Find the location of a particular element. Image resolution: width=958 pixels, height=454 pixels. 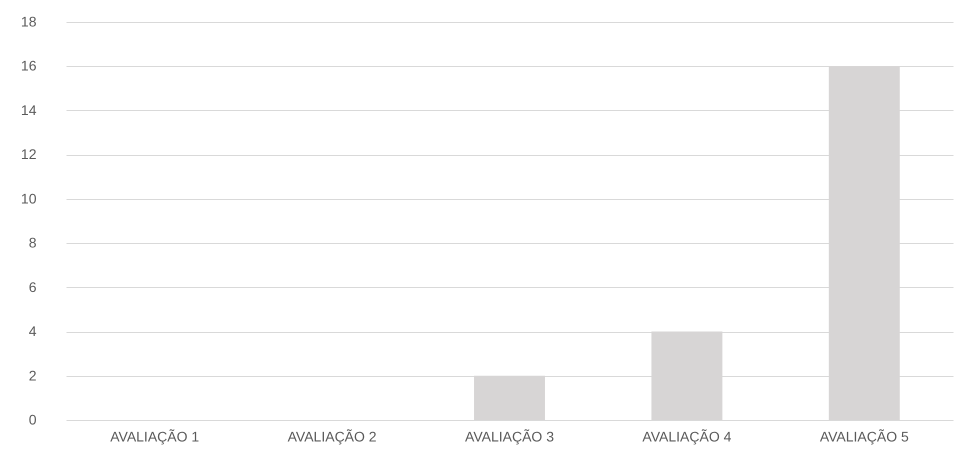

x-tick-label: AVALIAÇÃO 3 is located at coordinates (509, 436).